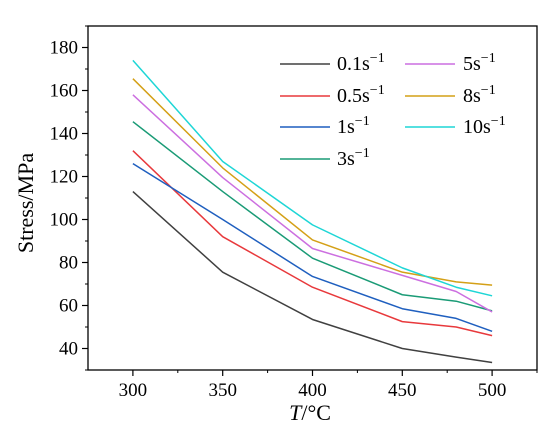 The height and width of the screenshot is (443, 550). I want to click on x-axis-title: T/°C, so click(310, 412).